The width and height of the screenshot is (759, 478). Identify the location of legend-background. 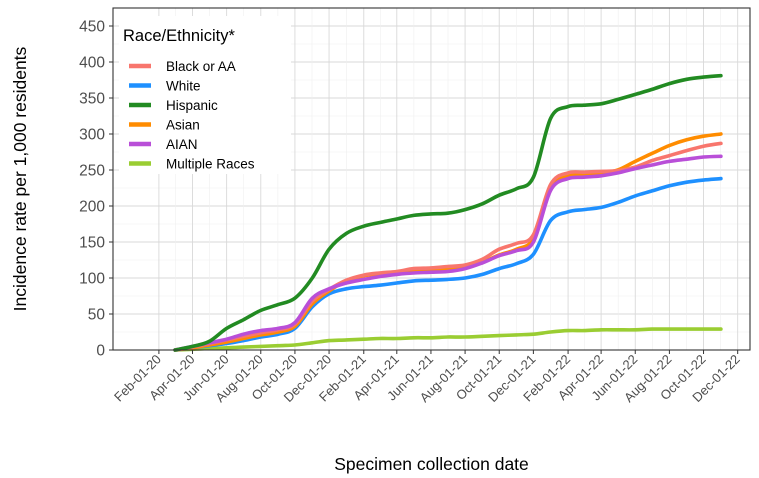
(205, 95).